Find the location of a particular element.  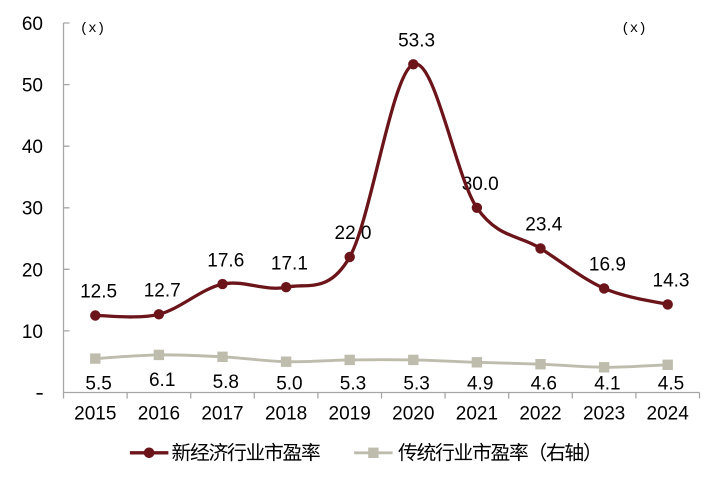

svg-text: 14.3 is located at coordinates (671, 281).